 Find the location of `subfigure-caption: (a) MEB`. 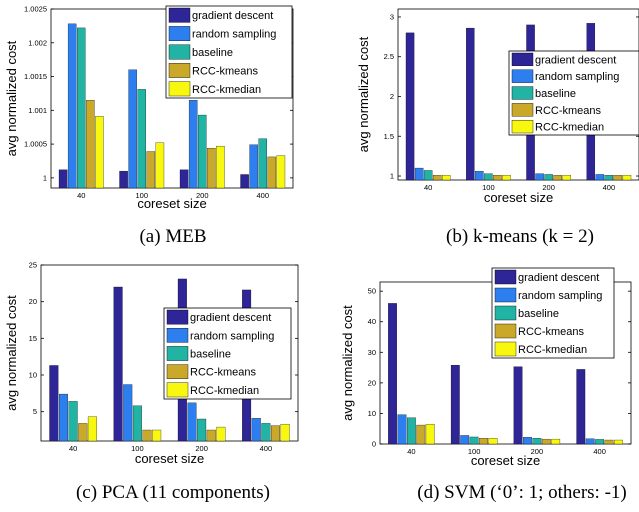

subfigure-caption: (a) MEB is located at coordinates (172, 236).